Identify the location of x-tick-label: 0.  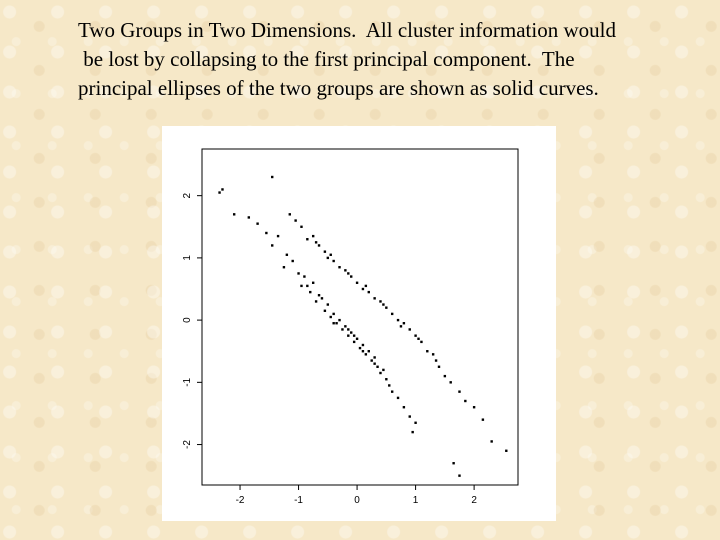
(357, 500).